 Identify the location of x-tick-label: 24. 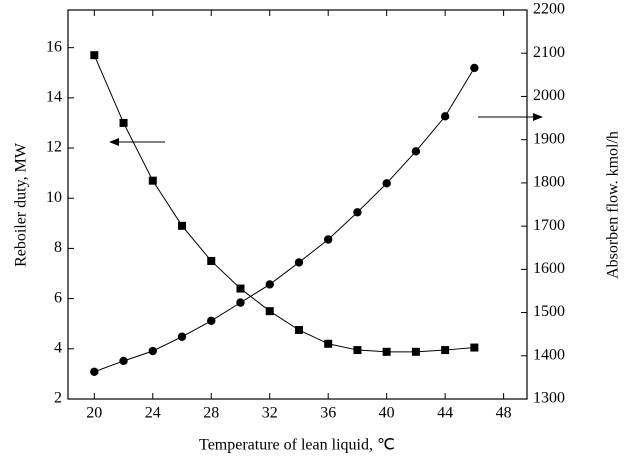
(153, 413).